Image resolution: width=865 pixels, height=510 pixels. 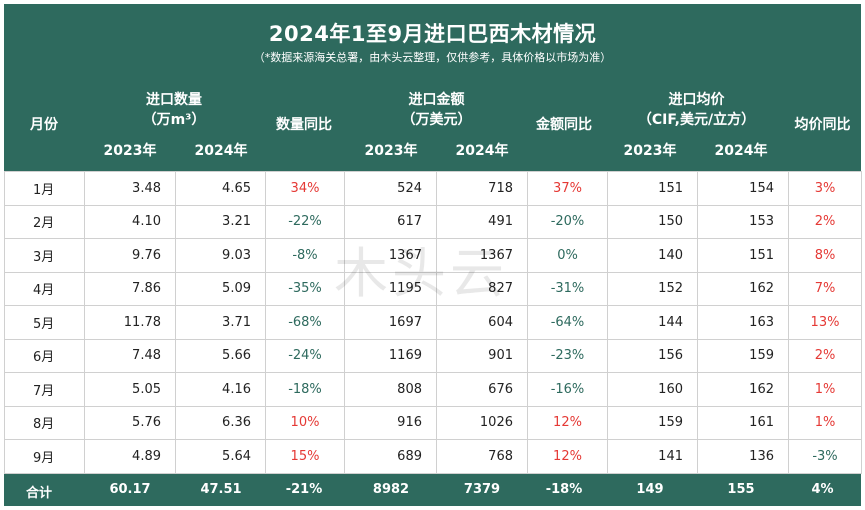 I want to click on cell-volume-yoy: 34%, so click(x=305, y=188).